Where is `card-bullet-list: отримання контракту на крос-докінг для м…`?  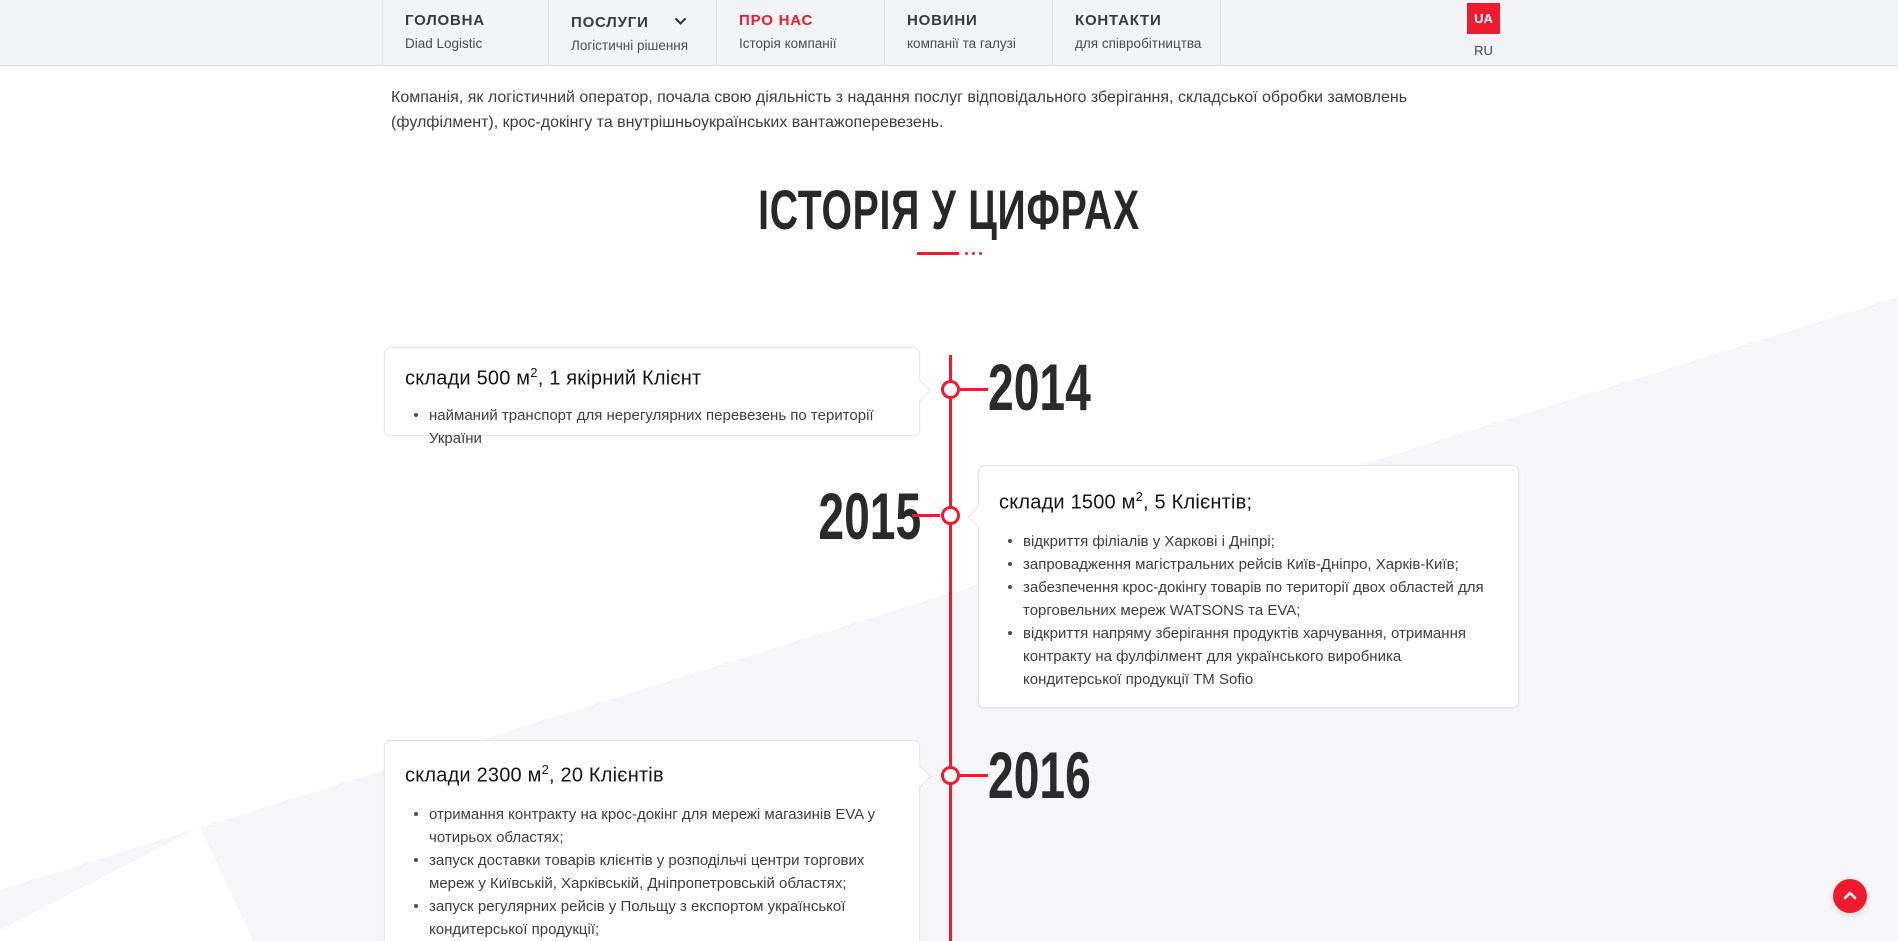 card-bullet-list: отримання контракту на крос-докінг для м… is located at coordinates (650, 872).